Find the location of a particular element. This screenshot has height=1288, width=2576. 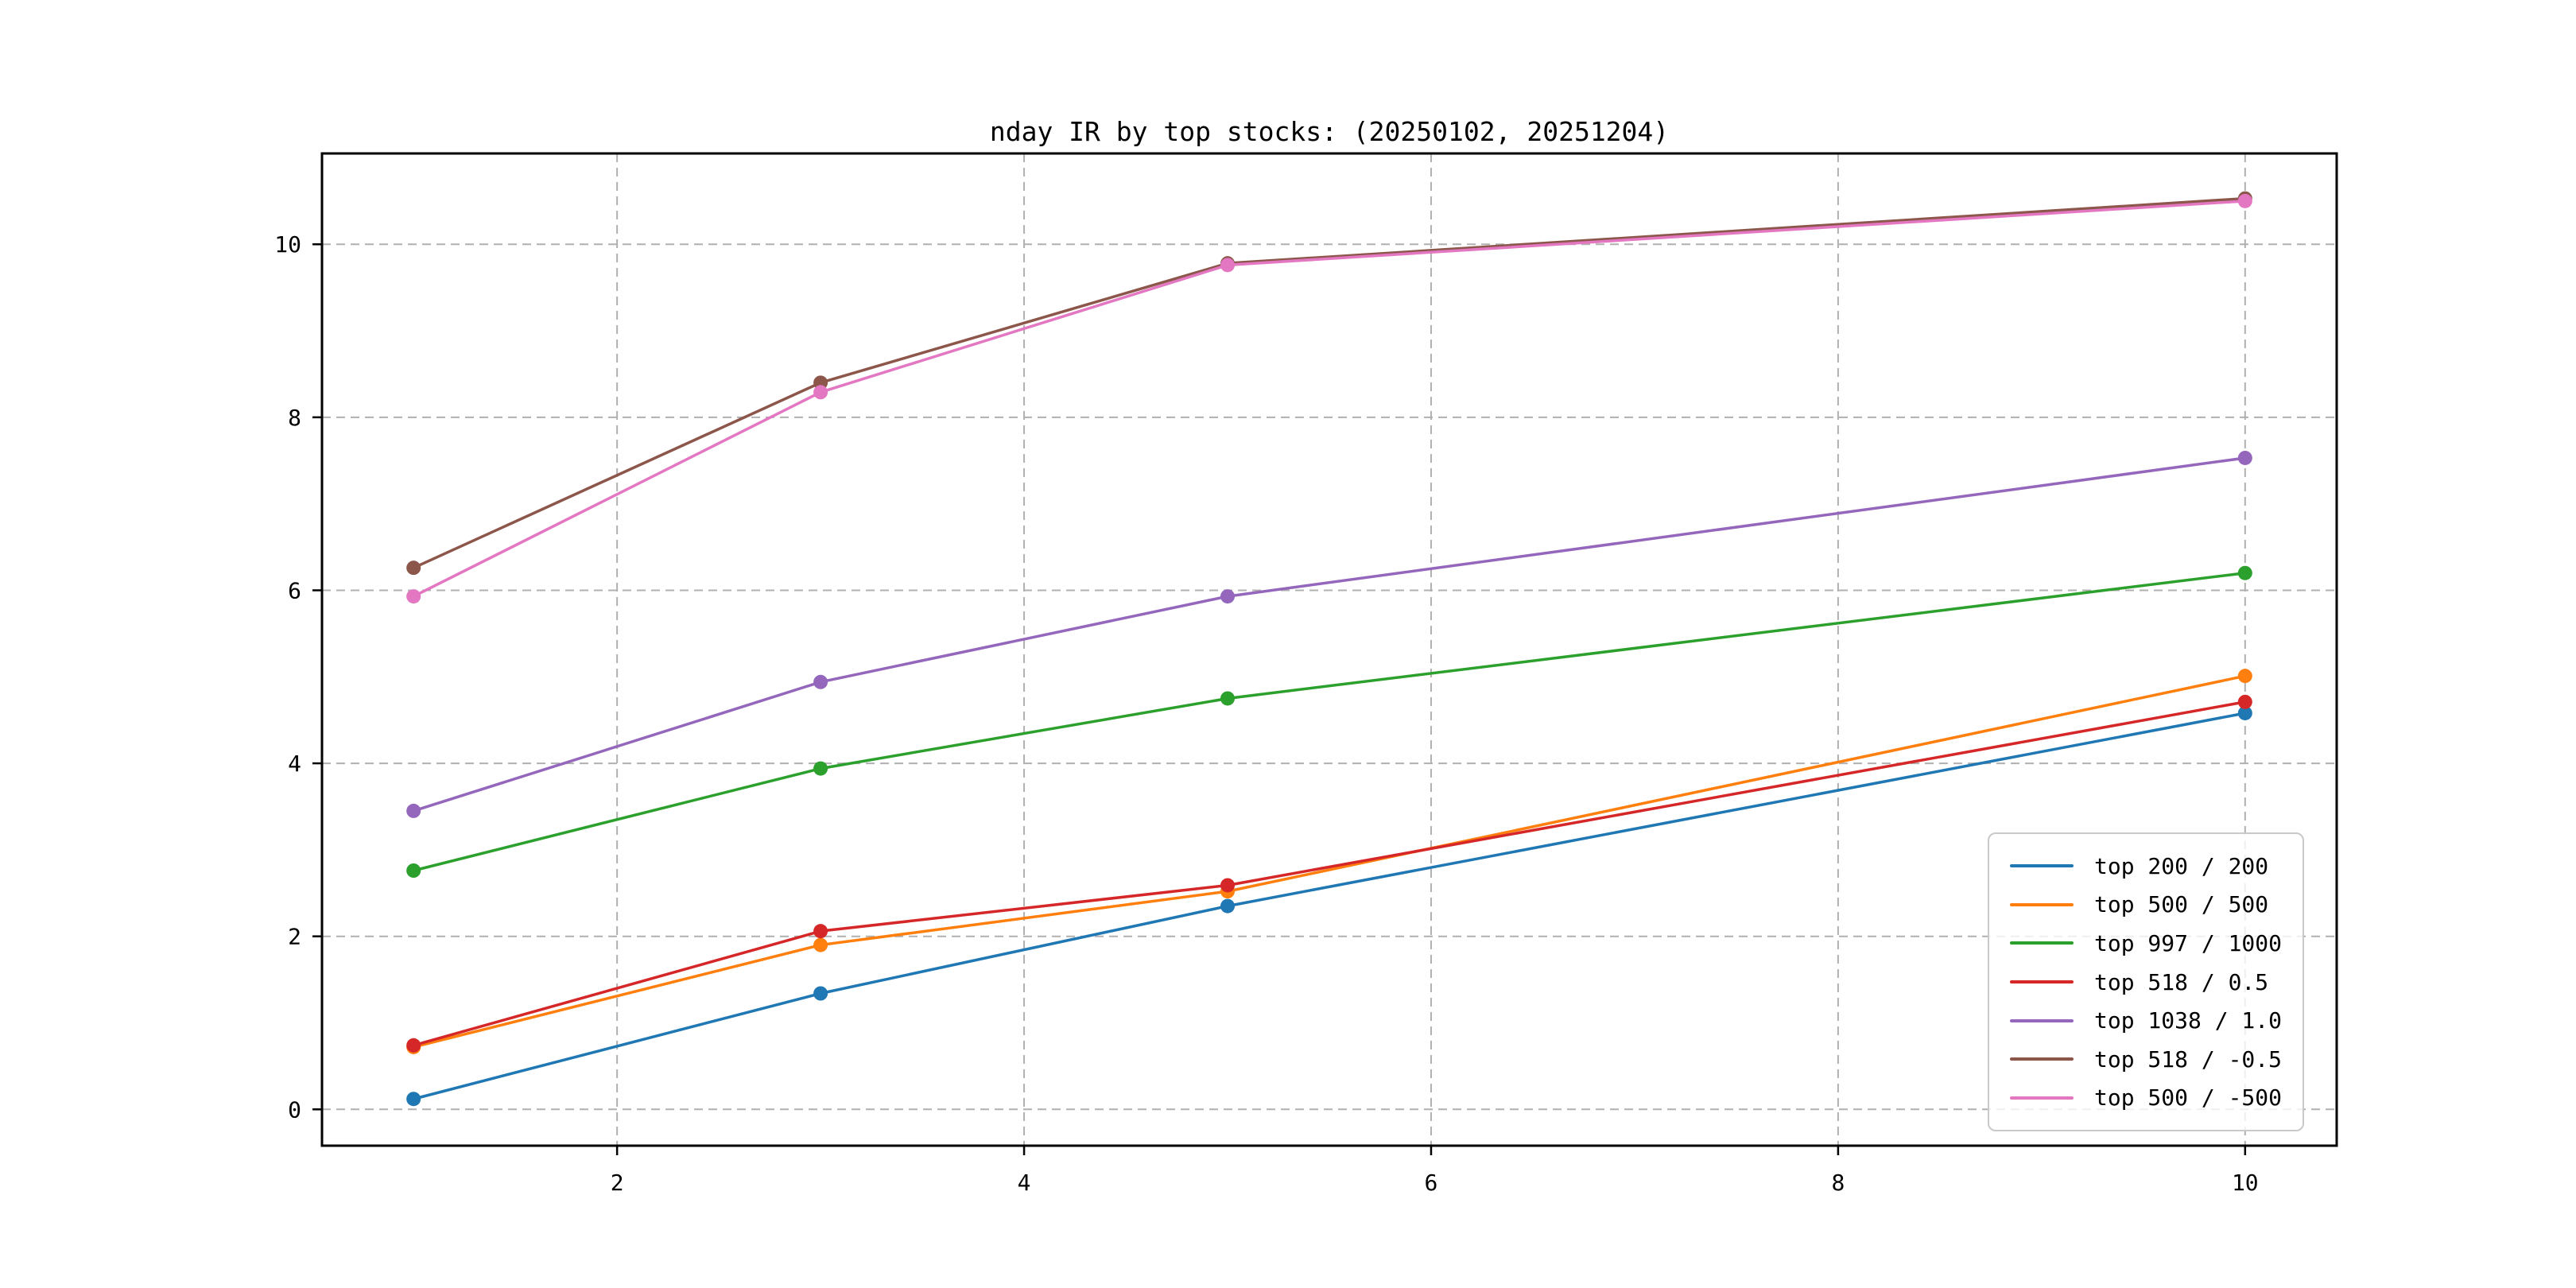

y-tick-label-0: 0 is located at coordinates (294, 1109).